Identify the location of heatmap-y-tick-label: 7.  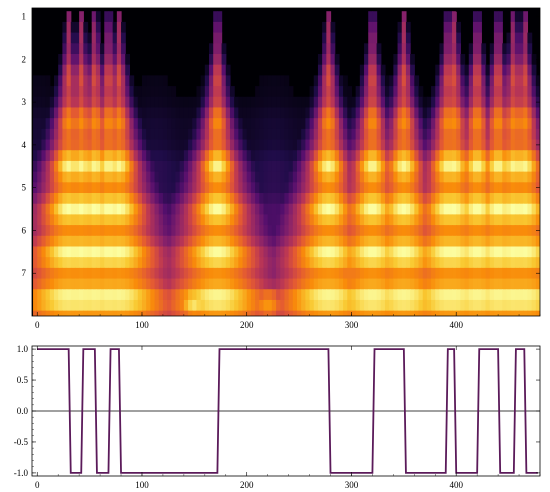
(24, 273).